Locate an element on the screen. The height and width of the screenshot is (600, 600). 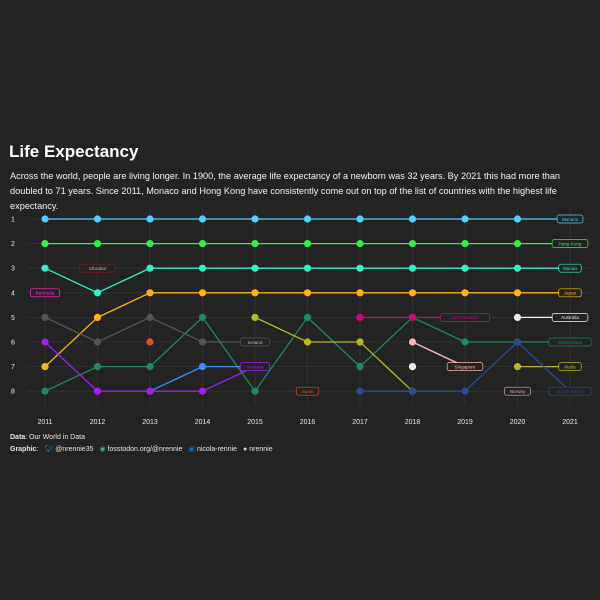
label-text: Spain is located at coordinates (308, 391).